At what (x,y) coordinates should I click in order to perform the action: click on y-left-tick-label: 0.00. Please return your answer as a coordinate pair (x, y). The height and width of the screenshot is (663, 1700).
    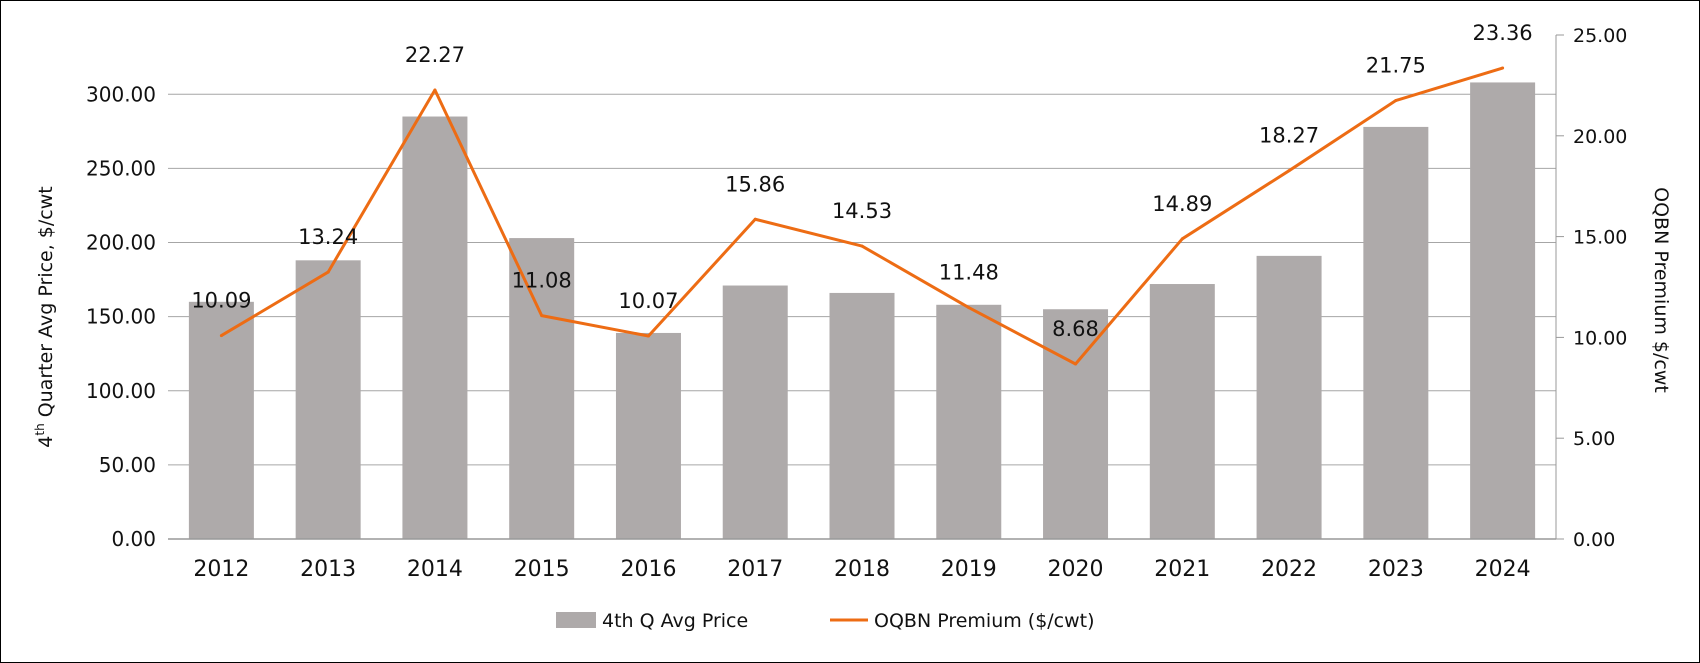
    Looking at the image, I should click on (133, 539).